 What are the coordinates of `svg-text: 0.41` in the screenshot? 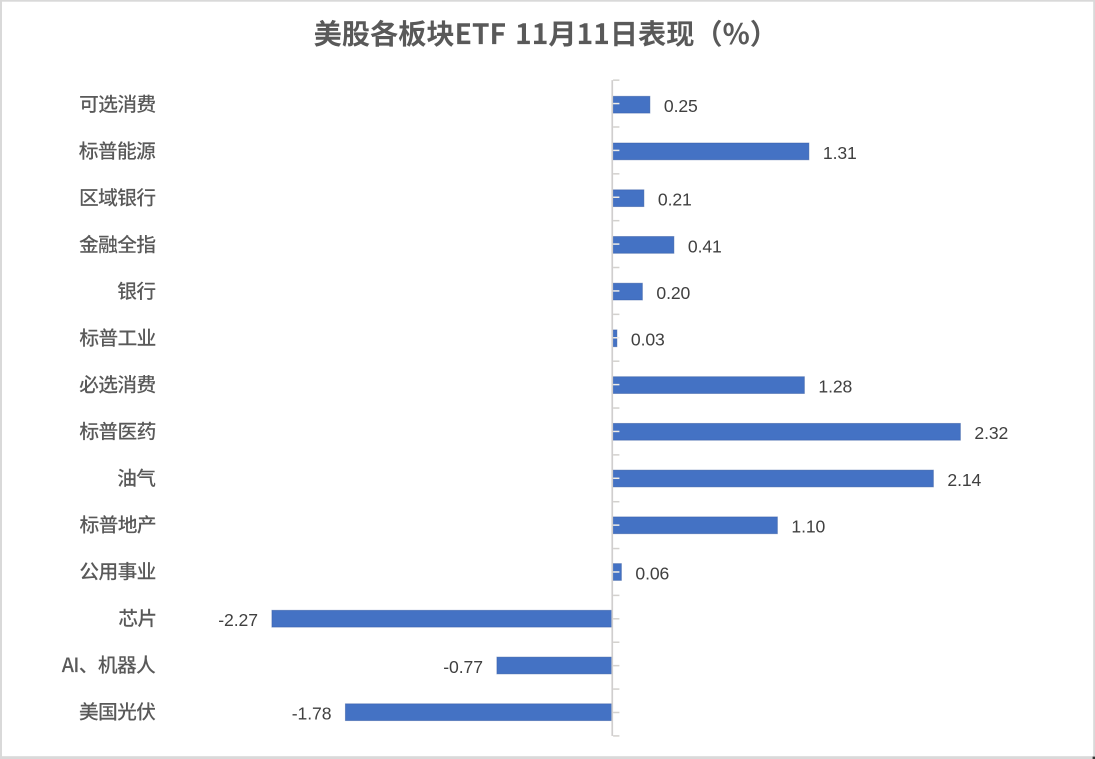 It's located at (705, 246).